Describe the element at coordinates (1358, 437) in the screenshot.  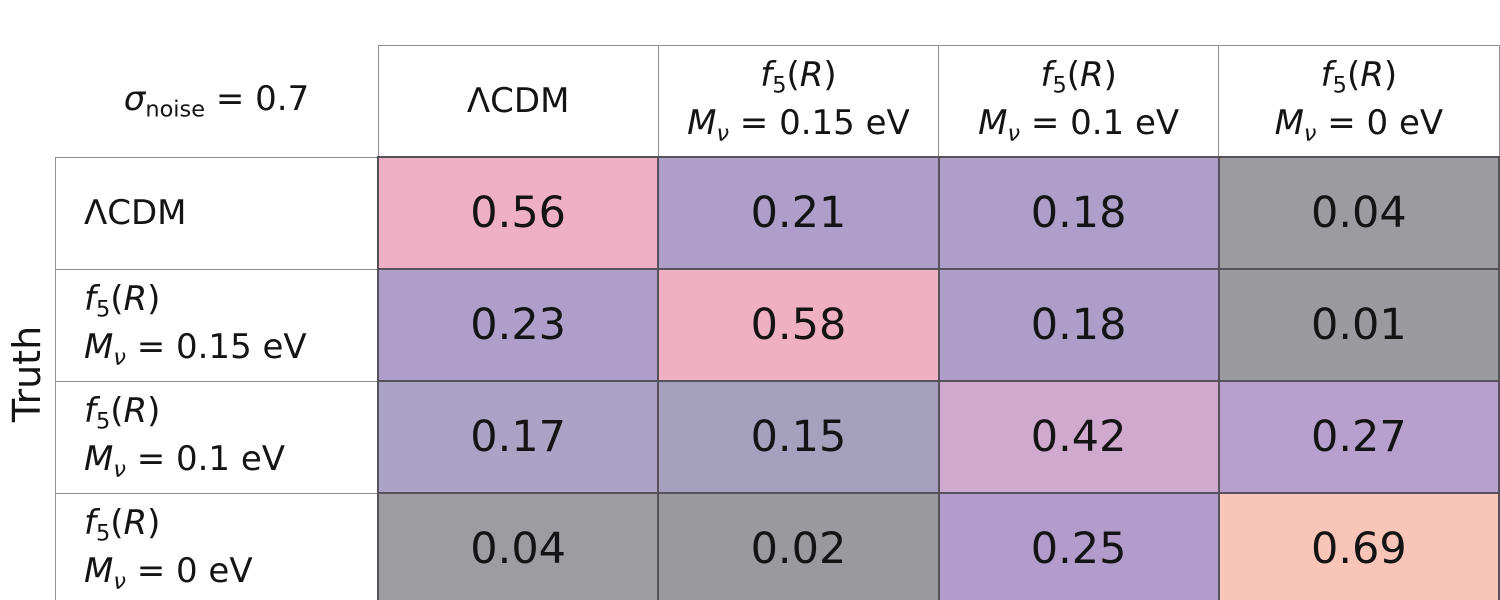
I see `matrix-cell: 0.27` at that location.